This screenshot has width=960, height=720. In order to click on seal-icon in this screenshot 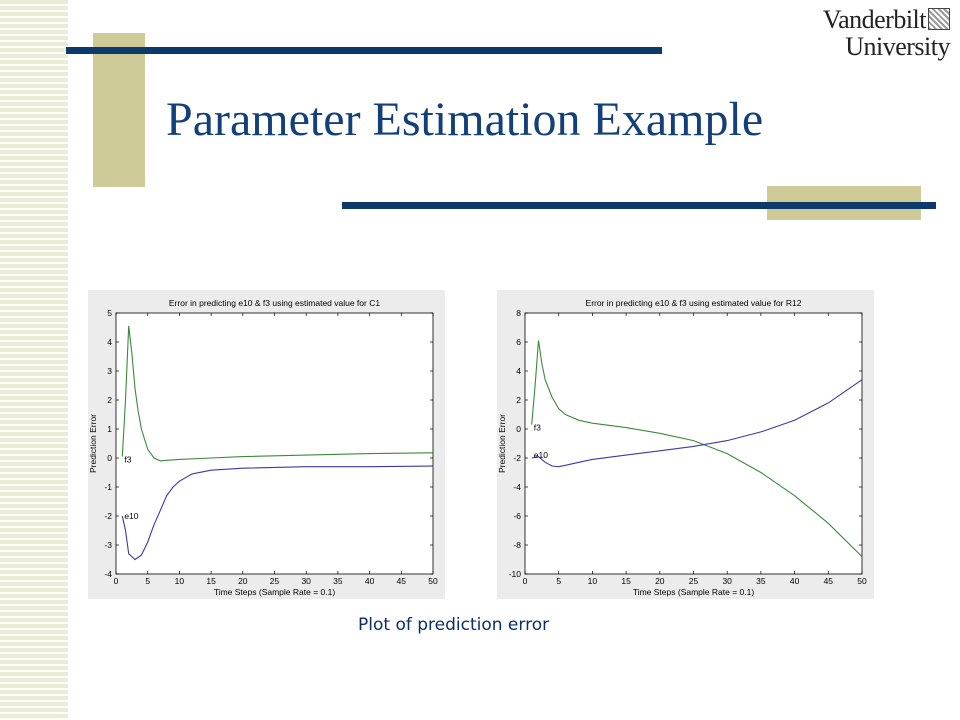, I will do `click(939, 19)`.